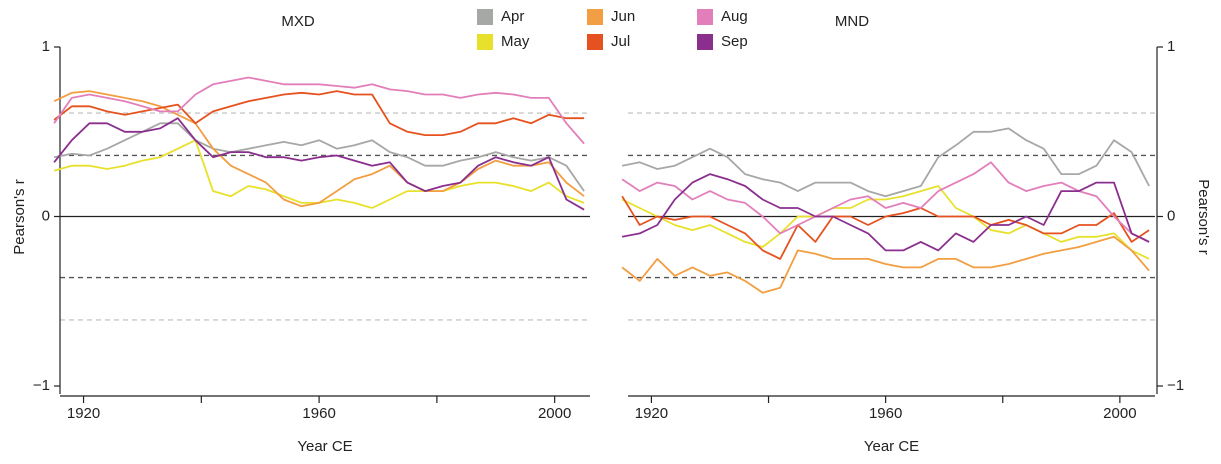  What do you see at coordinates (623, 16) in the screenshot?
I see `legend-label: Jun` at bounding box center [623, 16].